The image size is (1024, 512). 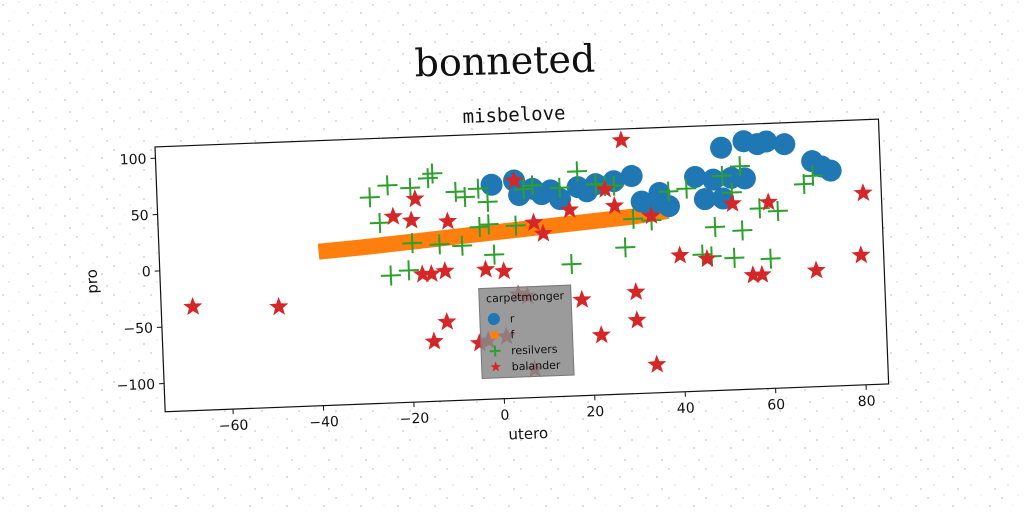 What do you see at coordinates (138, 329) in the screenshot?
I see `y-tick-label: −50` at bounding box center [138, 329].